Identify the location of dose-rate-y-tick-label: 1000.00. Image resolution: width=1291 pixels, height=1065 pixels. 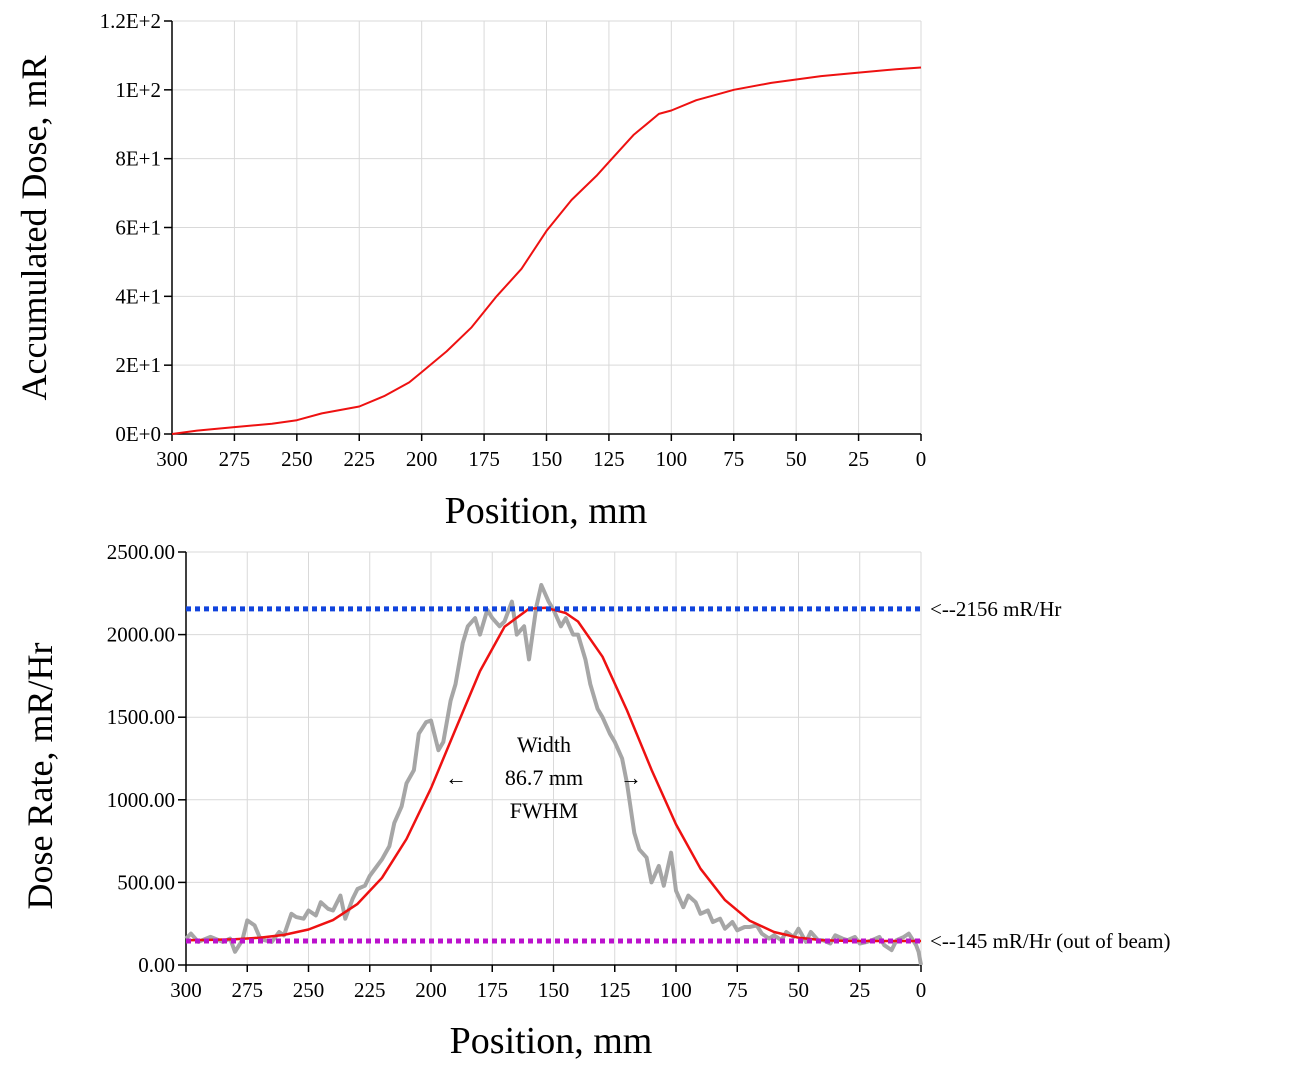
(141, 800).